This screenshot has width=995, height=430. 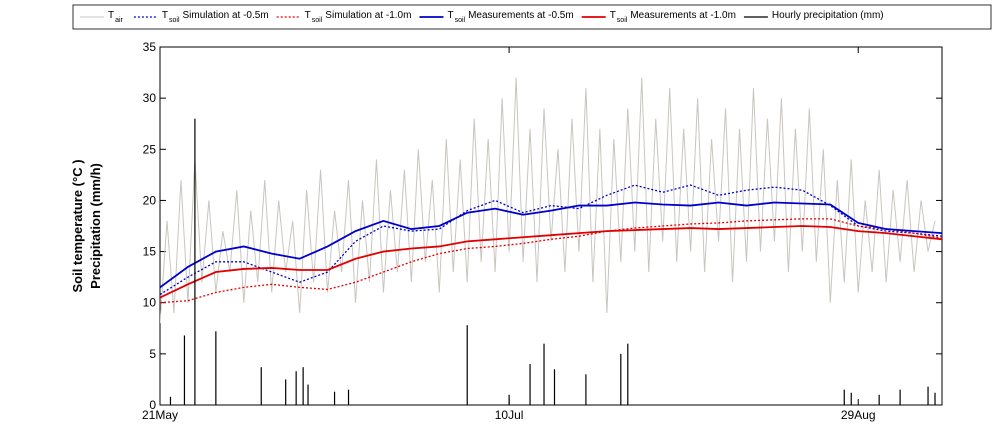 What do you see at coordinates (150, 200) in the screenshot?
I see `y-tick-label: 20` at bounding box center [150, 200].